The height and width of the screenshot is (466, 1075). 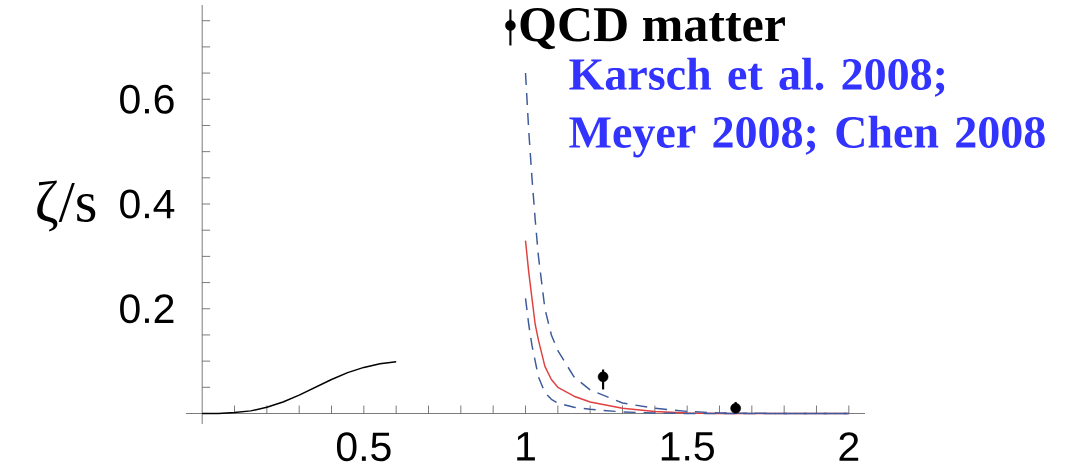 I want to click on x-tick-label: 0.5, so click(x=363, y=447).